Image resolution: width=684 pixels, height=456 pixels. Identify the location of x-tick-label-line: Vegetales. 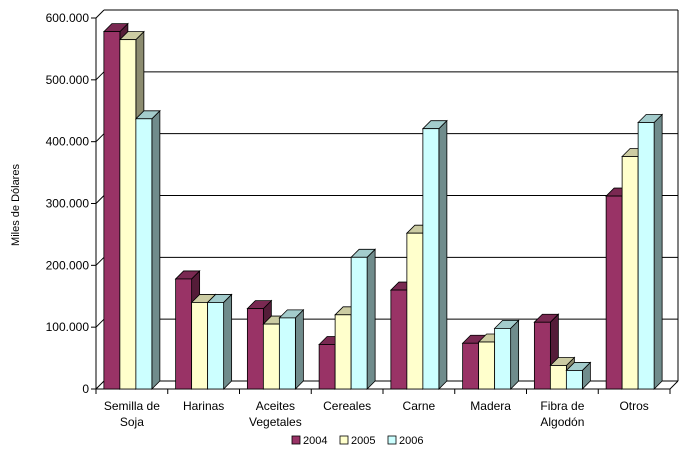
(275, 422).